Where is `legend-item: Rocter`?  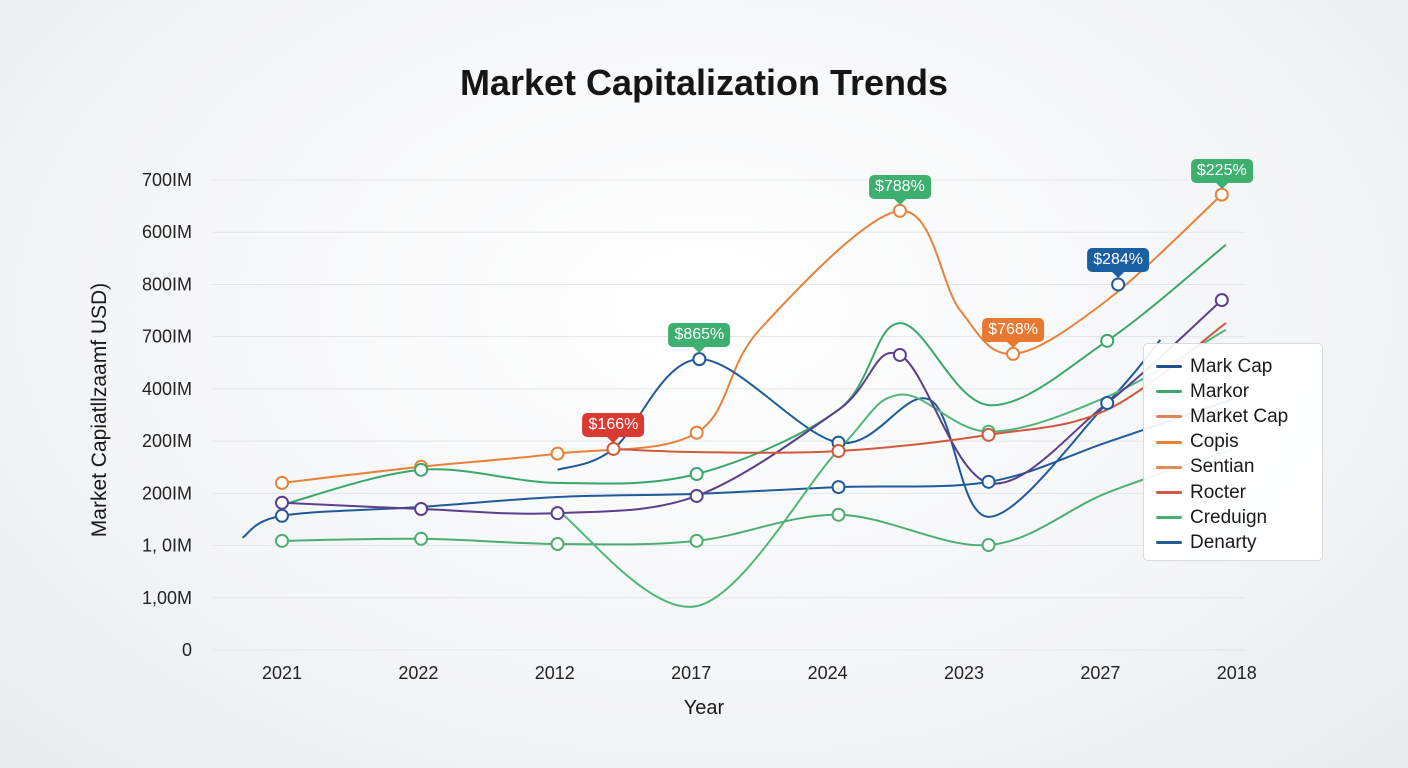
legend-item: Rocter is located at coordinates (1239, 492).